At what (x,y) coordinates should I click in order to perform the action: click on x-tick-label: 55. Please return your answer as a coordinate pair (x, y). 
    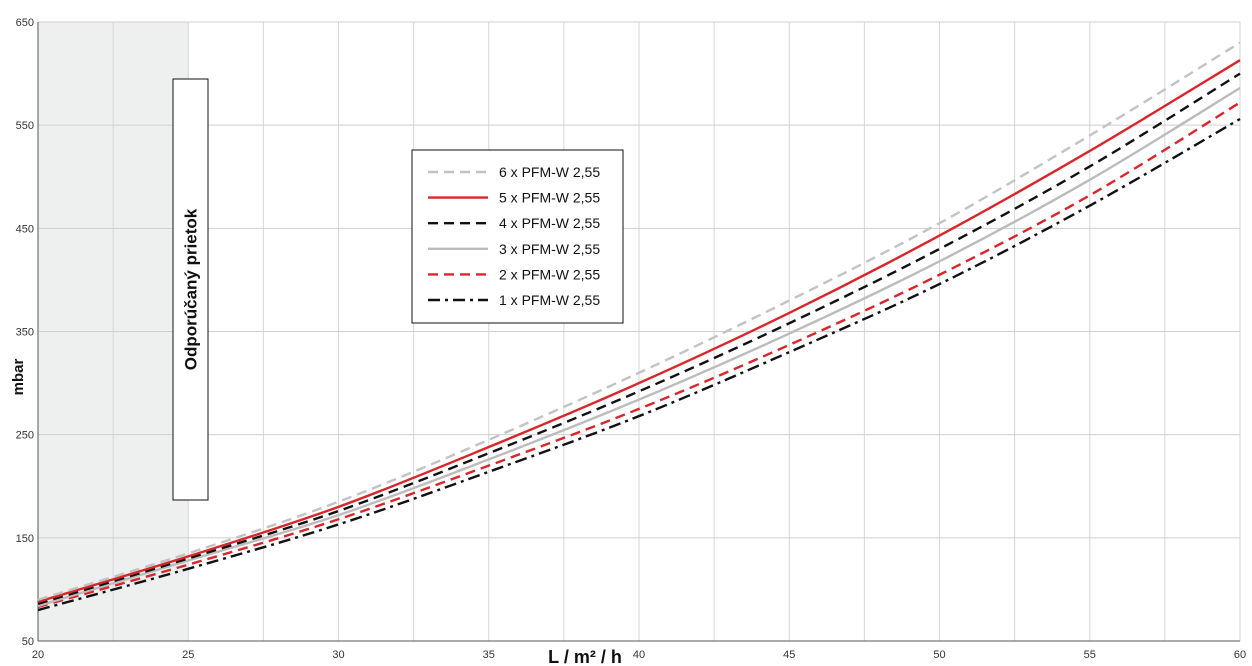
    Looking at the image, I should click on (1090, 655).